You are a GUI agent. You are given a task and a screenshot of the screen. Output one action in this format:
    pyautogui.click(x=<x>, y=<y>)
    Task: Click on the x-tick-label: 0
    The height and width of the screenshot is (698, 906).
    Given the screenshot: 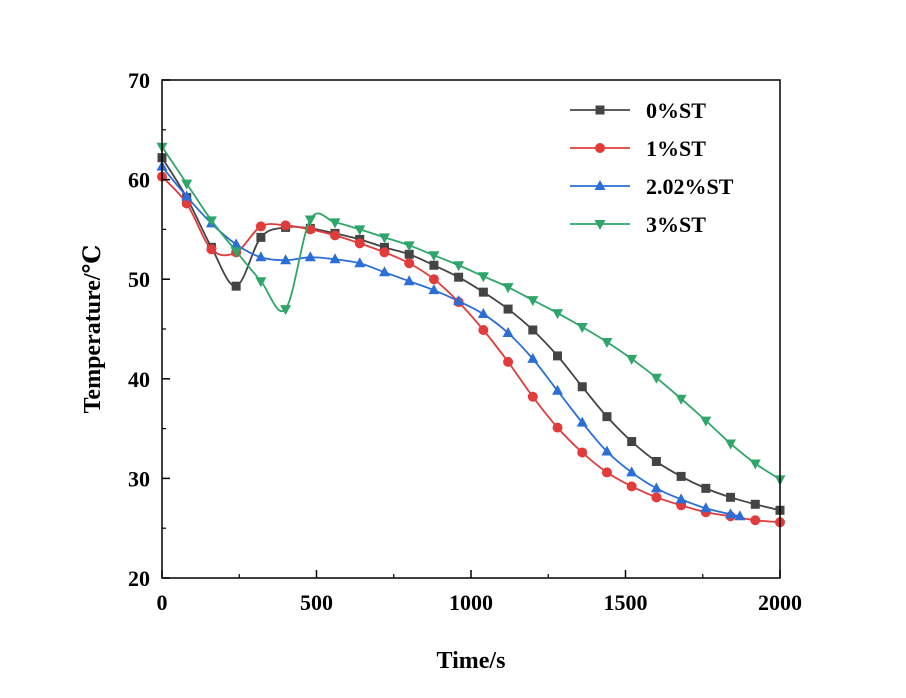 What is the action you would take?
    pyautogui.click(x=162, y=602)
    